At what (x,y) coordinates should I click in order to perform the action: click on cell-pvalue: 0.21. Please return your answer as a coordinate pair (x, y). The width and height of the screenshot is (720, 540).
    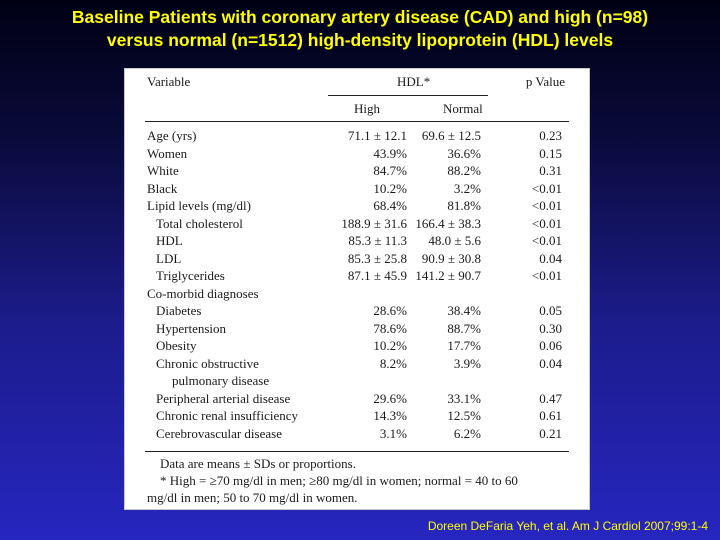
    Looking at the image, I should click on (550, 433).